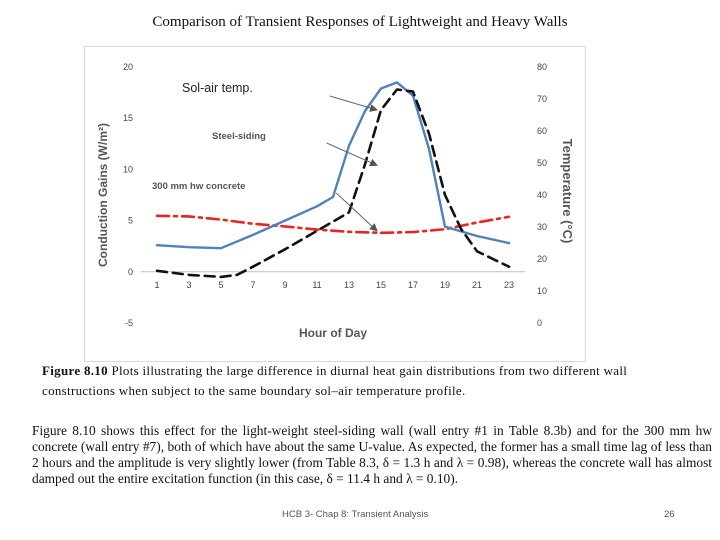 Image resolution: width=720 pixels, height=540 pixels. I want to click on y2-axis-title: Temperature (°C), so click(567, 191).